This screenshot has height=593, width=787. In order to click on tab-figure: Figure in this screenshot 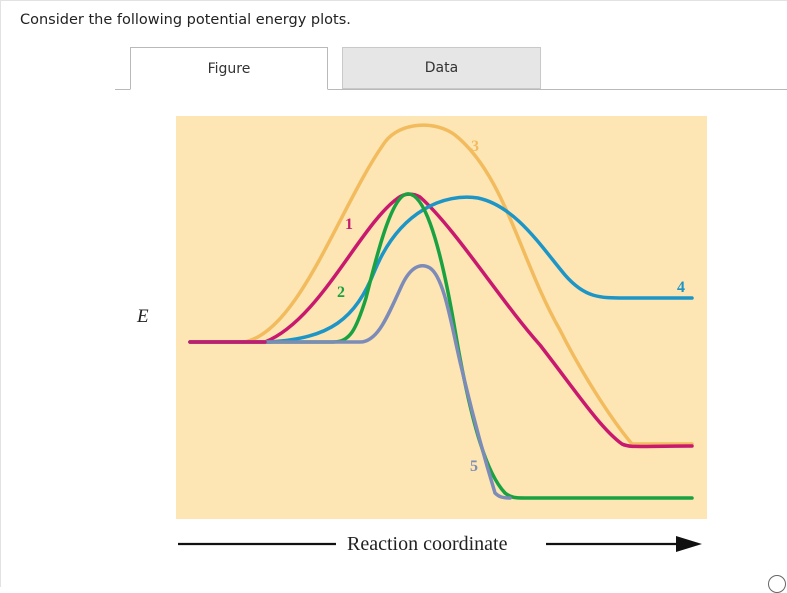, I will do `click(229, 68)`.